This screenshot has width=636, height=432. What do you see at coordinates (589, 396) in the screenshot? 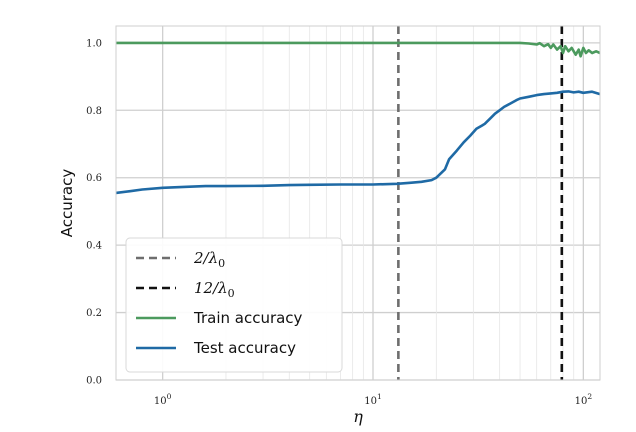
I see `x-tick-exponent: 2` at bounding box center [589, 396].